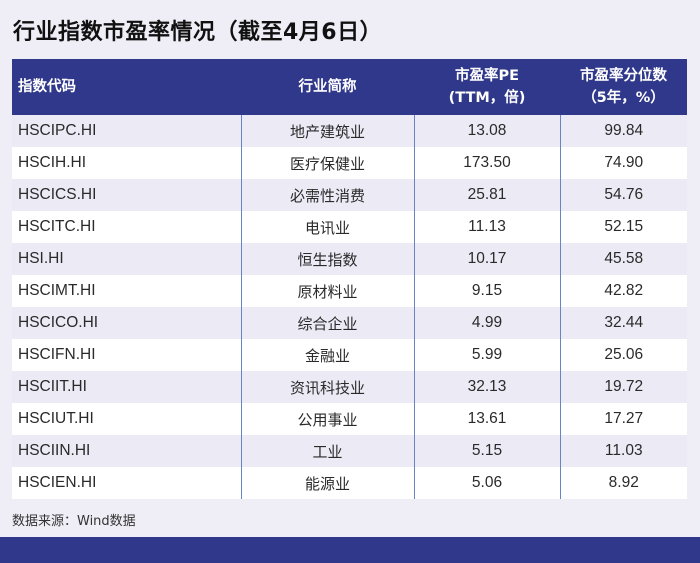  I want to click on pe-percentile-cell: 32.44, so click(623, 323).